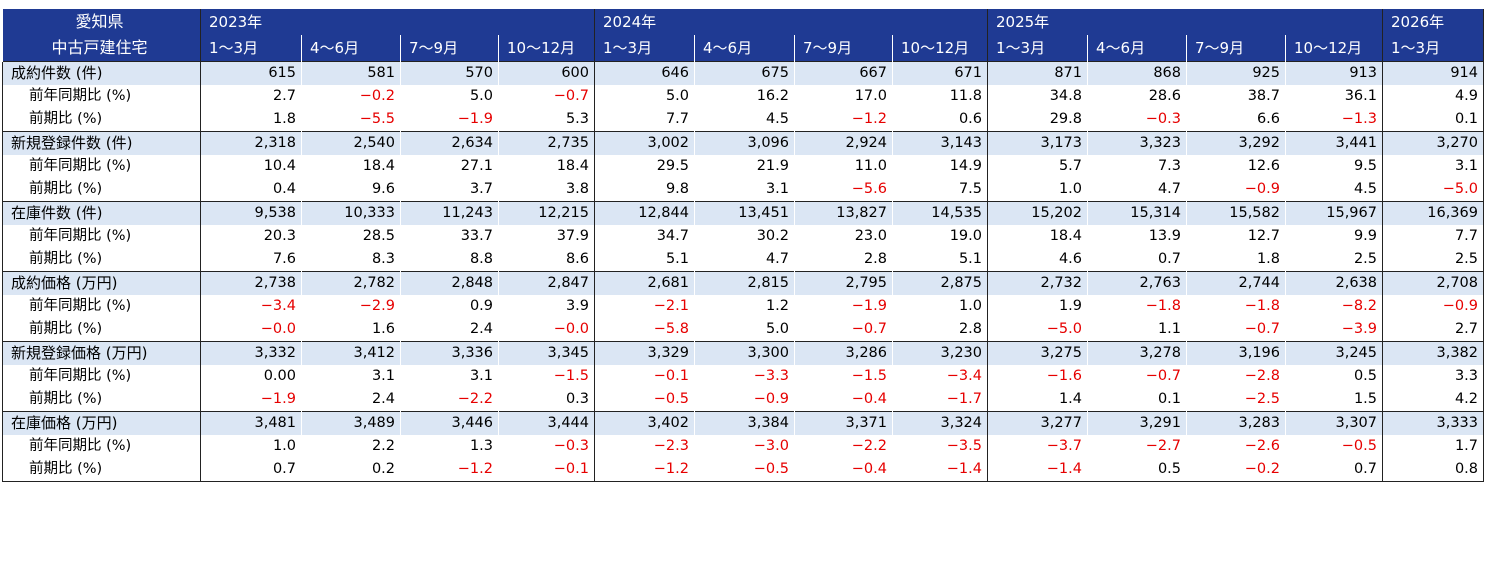  Describe the element at coordinates (251, 283) in the screenshot. I see `table-cell: 2,738` at that location.